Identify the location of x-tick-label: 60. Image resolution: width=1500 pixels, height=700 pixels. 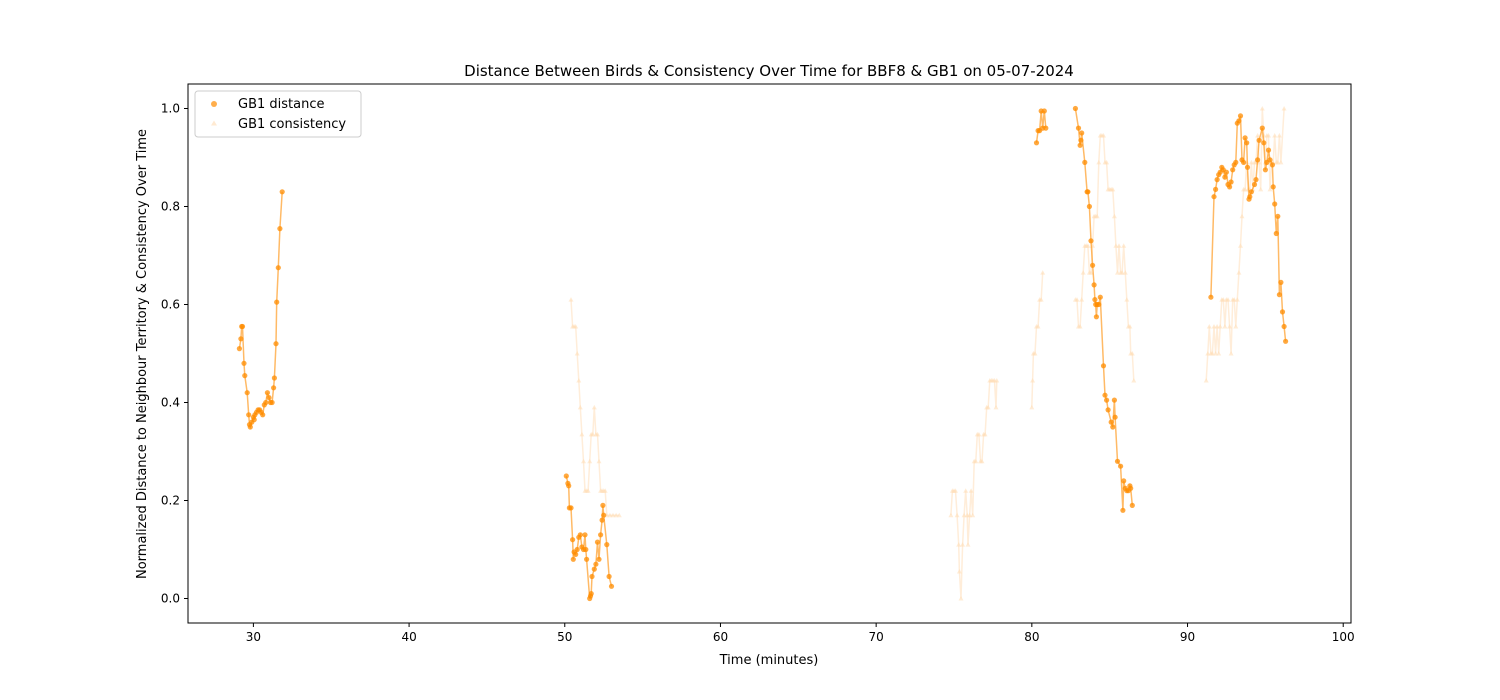
(720, 637).